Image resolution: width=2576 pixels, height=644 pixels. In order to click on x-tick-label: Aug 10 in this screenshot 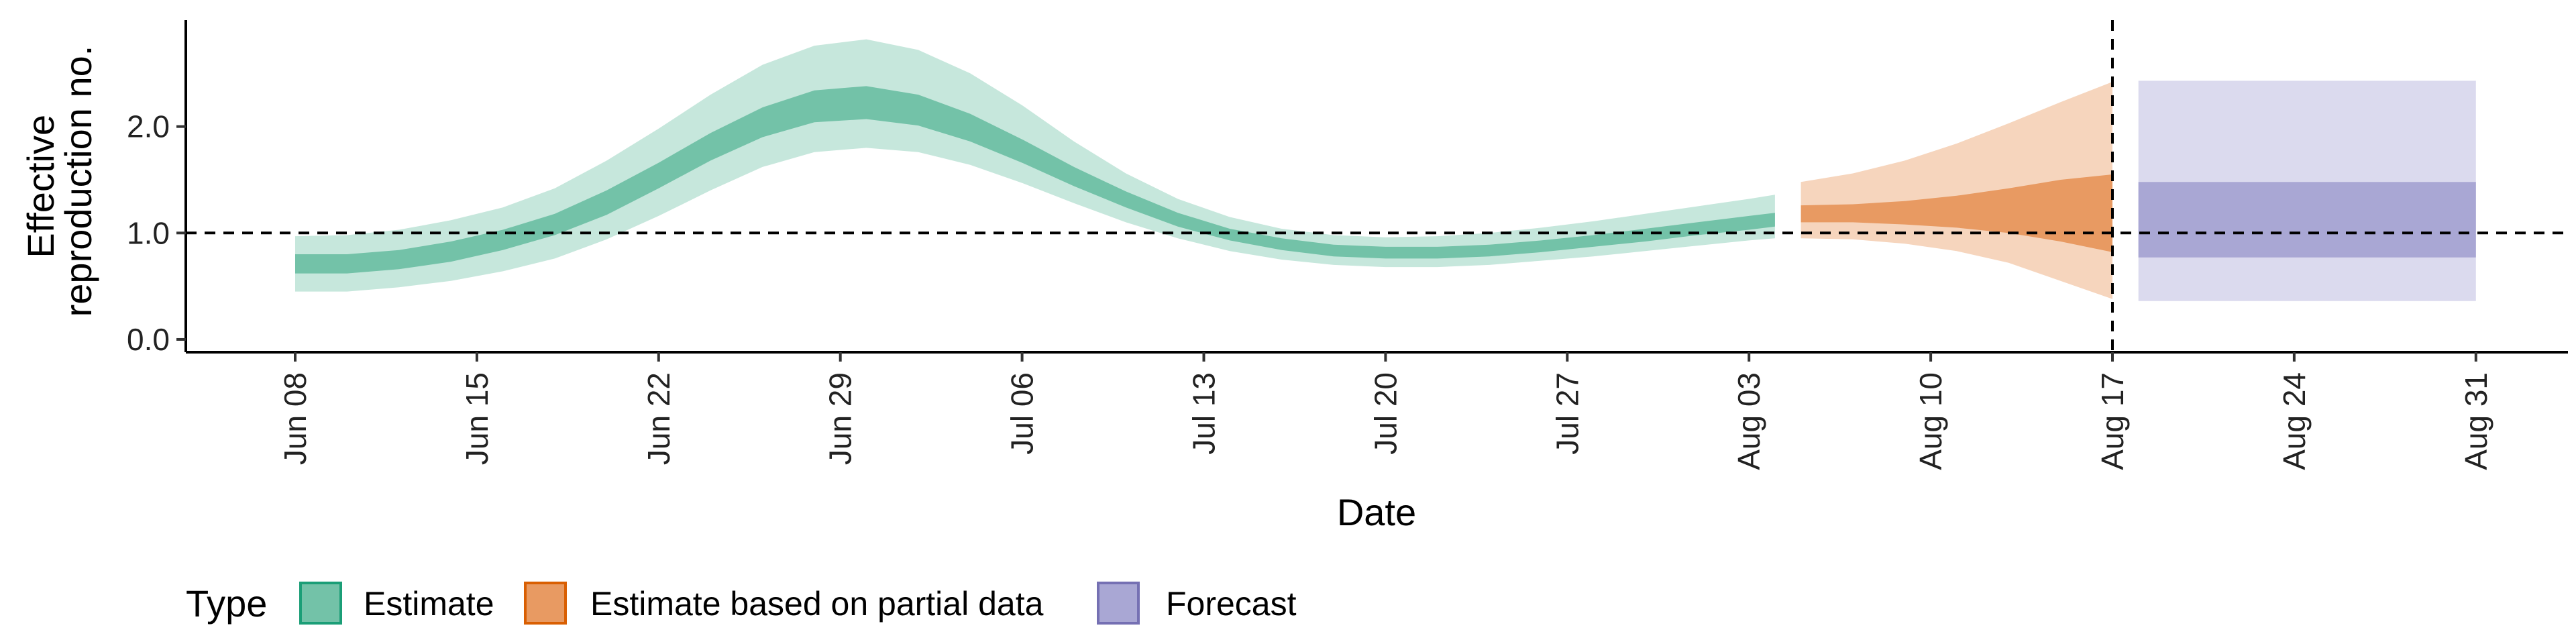, I will do `click(1930, 421)`.